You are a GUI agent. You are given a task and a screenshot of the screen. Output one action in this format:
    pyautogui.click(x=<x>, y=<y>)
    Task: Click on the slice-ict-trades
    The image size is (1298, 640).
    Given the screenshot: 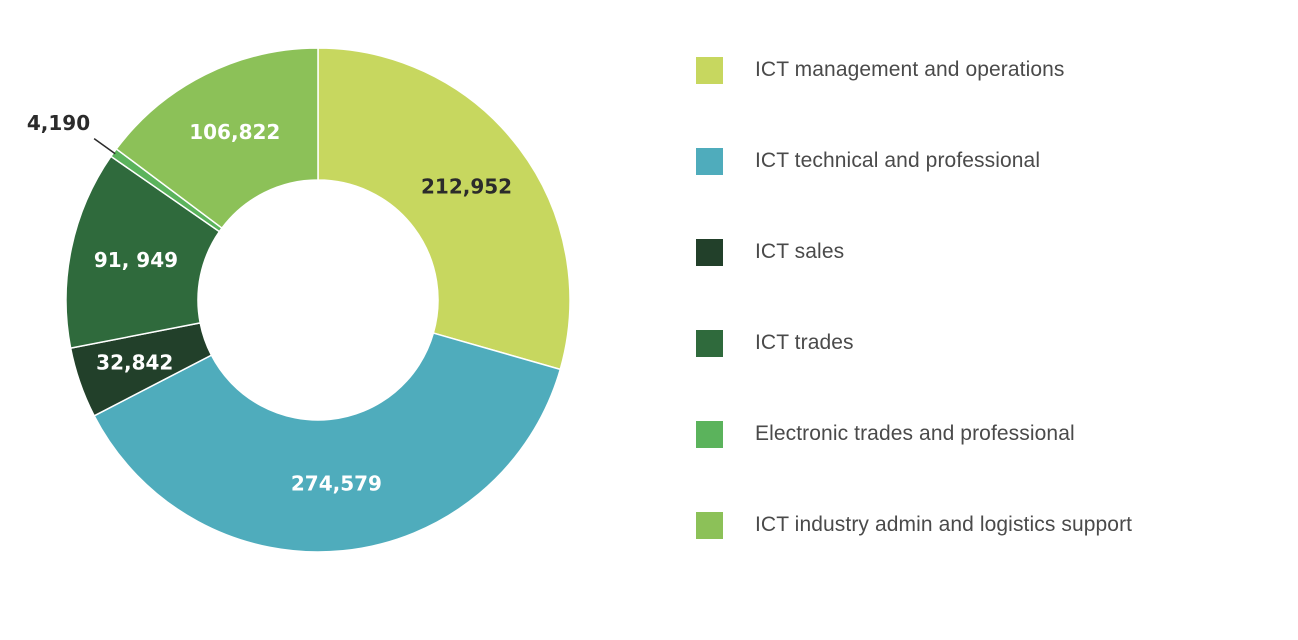 What is the action you would take?
    pyautogui.click(x=143, y=252)
    